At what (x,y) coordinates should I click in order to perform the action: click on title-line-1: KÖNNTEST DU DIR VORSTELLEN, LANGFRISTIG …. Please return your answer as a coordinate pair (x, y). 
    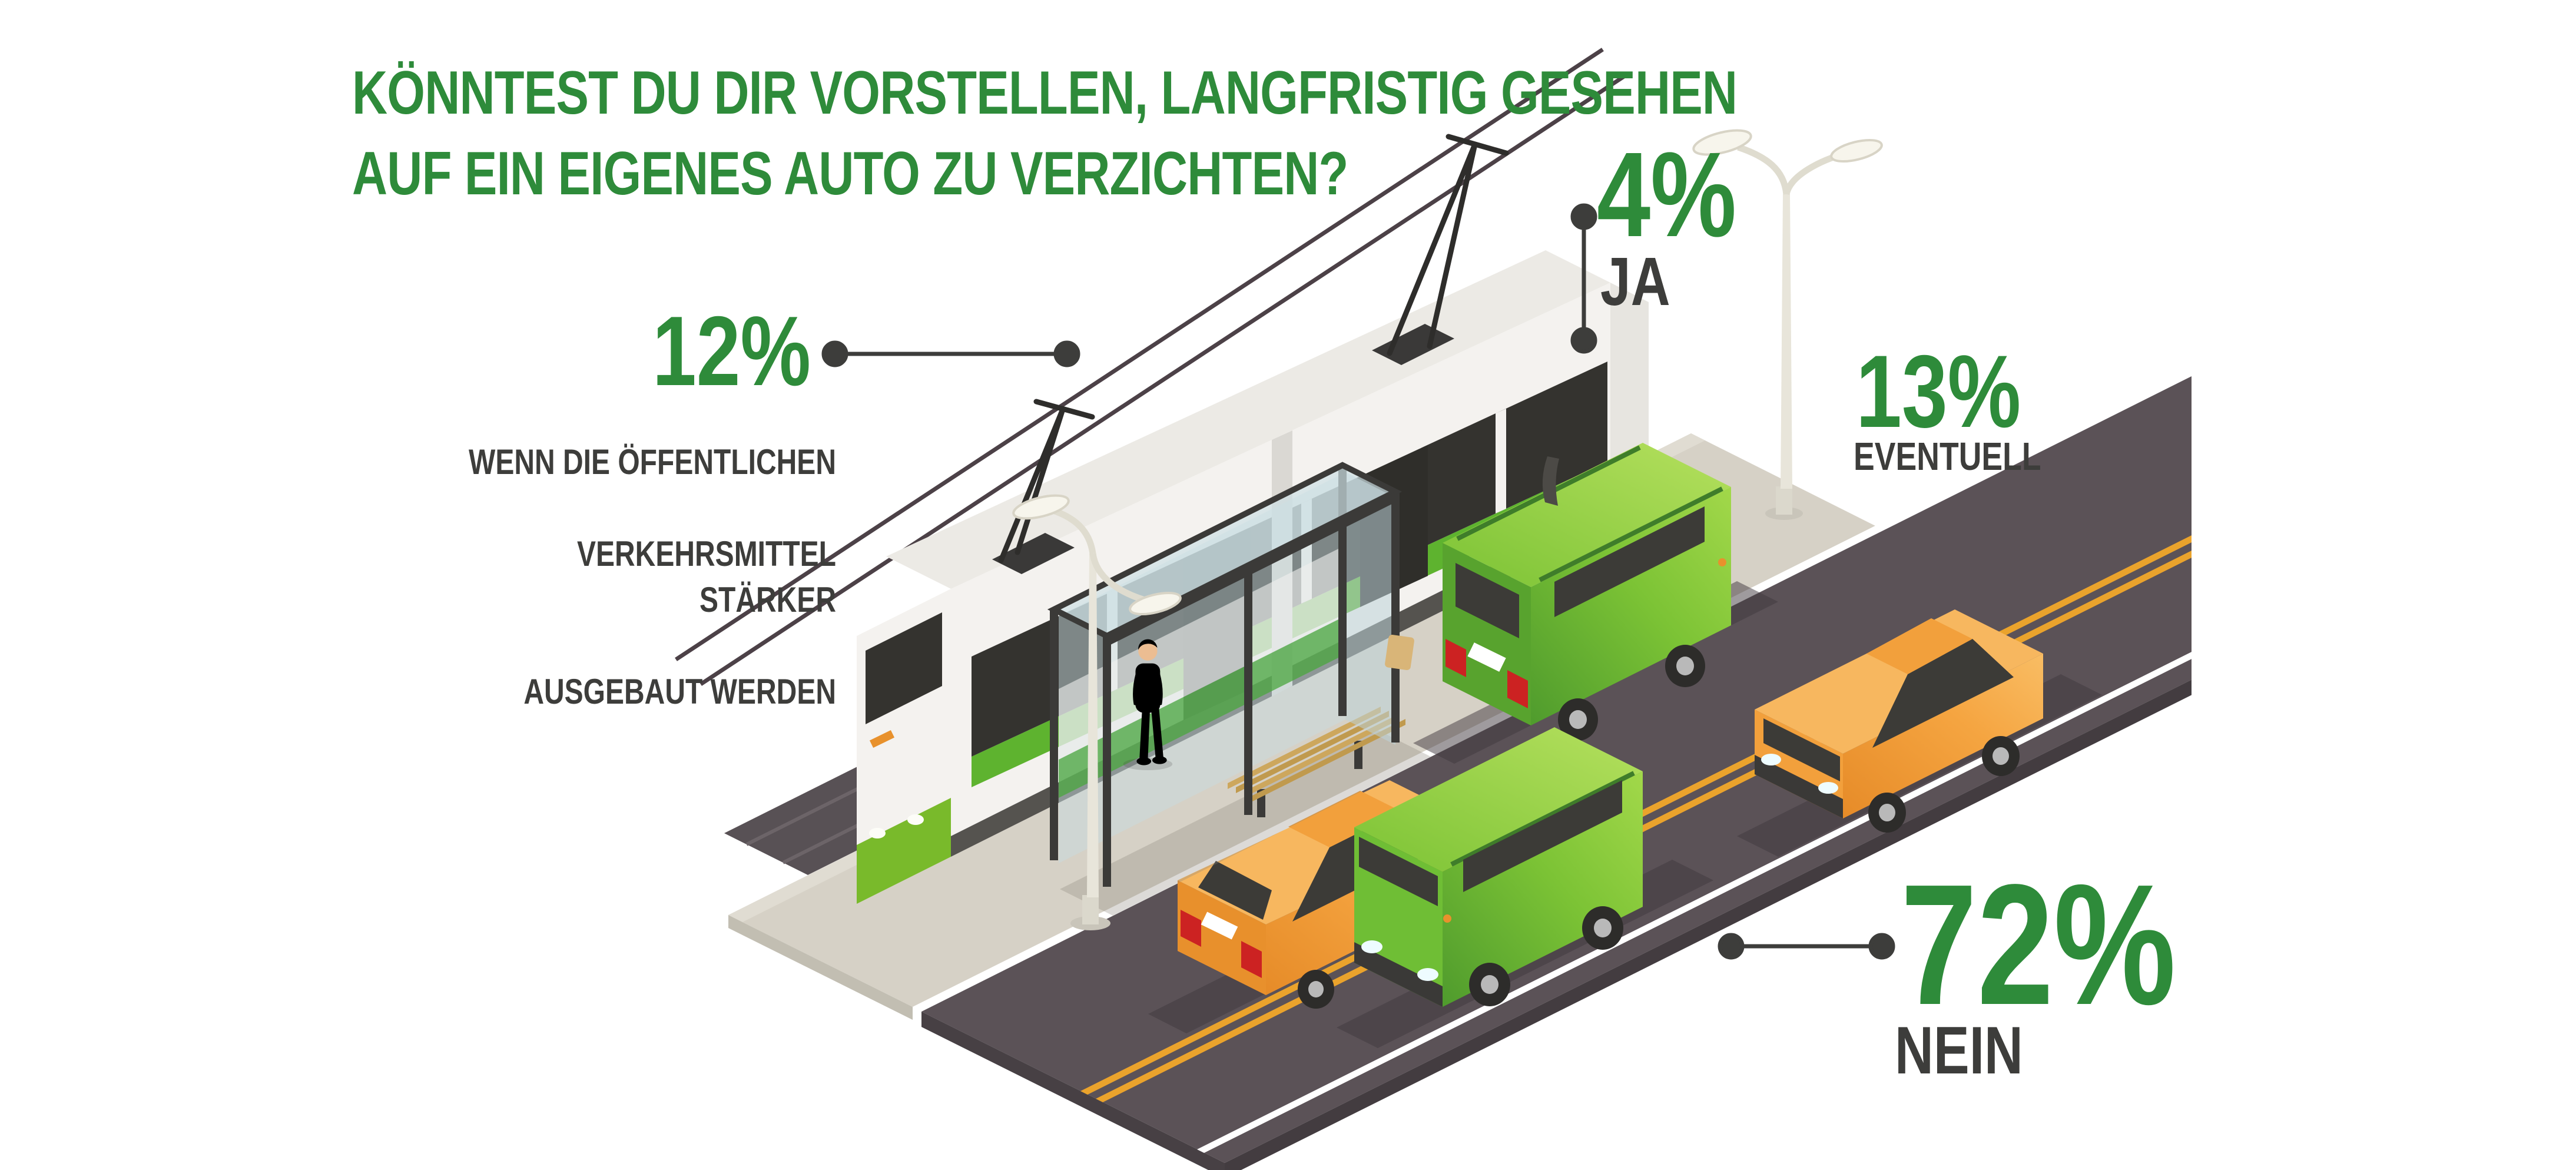
    Looking at the image, I should click on (1045, 93).